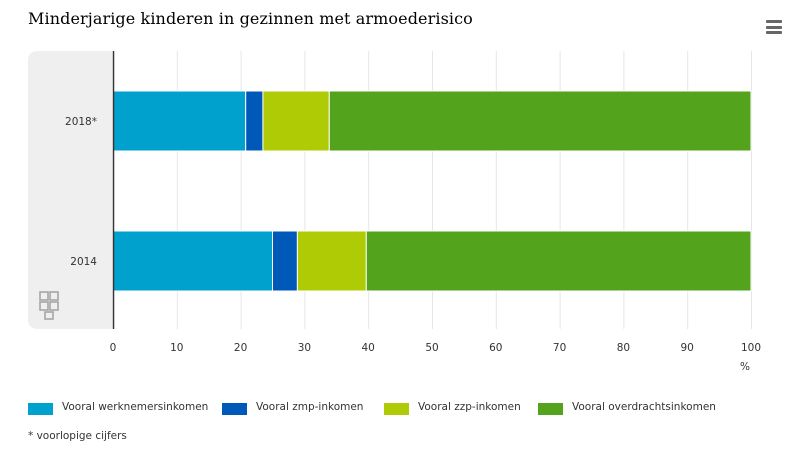 This screenshot has height=465, width=793. What do you see at coordinates (495, 348) in the screenshot?
I see `x-tick-label: 60` at bounding box center [495, 348].